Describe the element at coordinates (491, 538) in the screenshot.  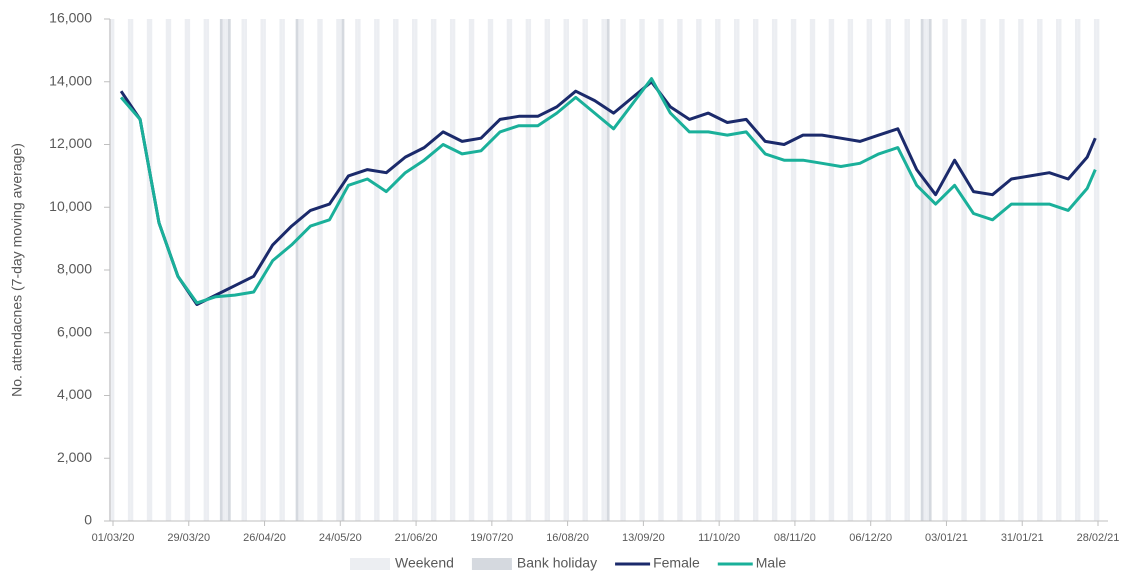
I see `x-tick-label: 19/07/20` at that location.